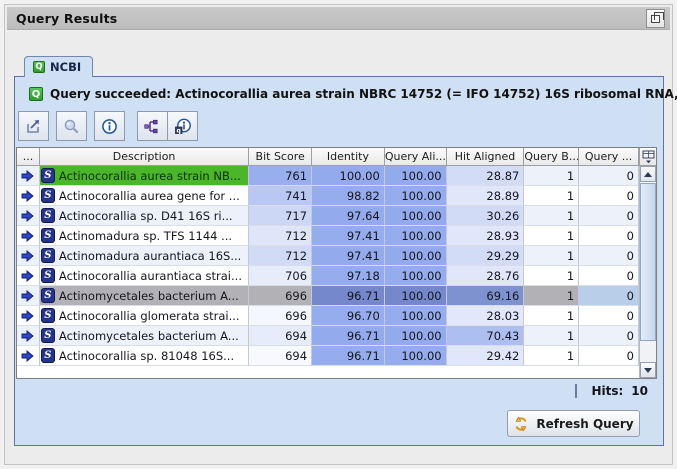 Image resolution: width=677 pixels, height=469 pixels. I want to click on hit-aligned-cell: 28.89, so click(485, 196).